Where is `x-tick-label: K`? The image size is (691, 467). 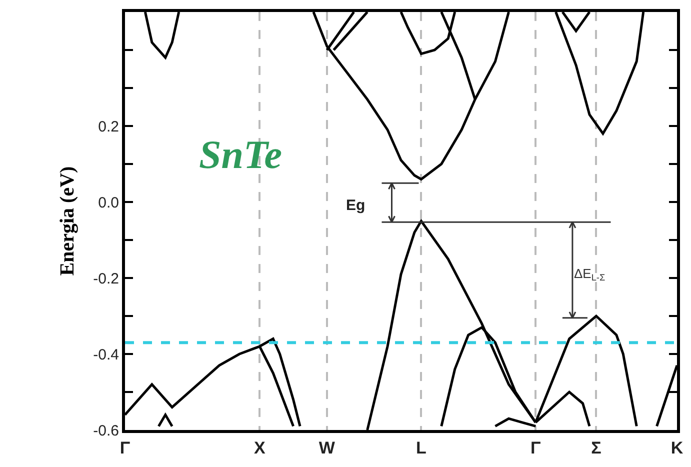
x-tick-label: K is located at coordinates (677, 448).